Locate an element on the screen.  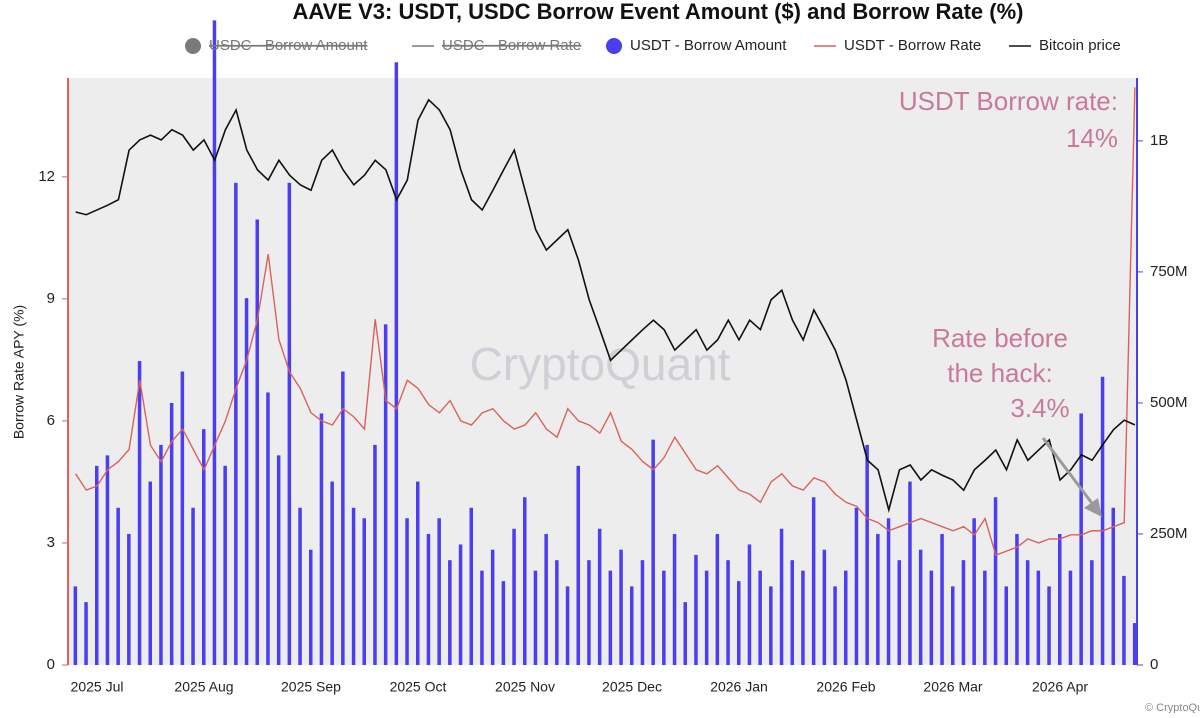
legend-label: Bitcoin price is located at coordinates (1080, 45).